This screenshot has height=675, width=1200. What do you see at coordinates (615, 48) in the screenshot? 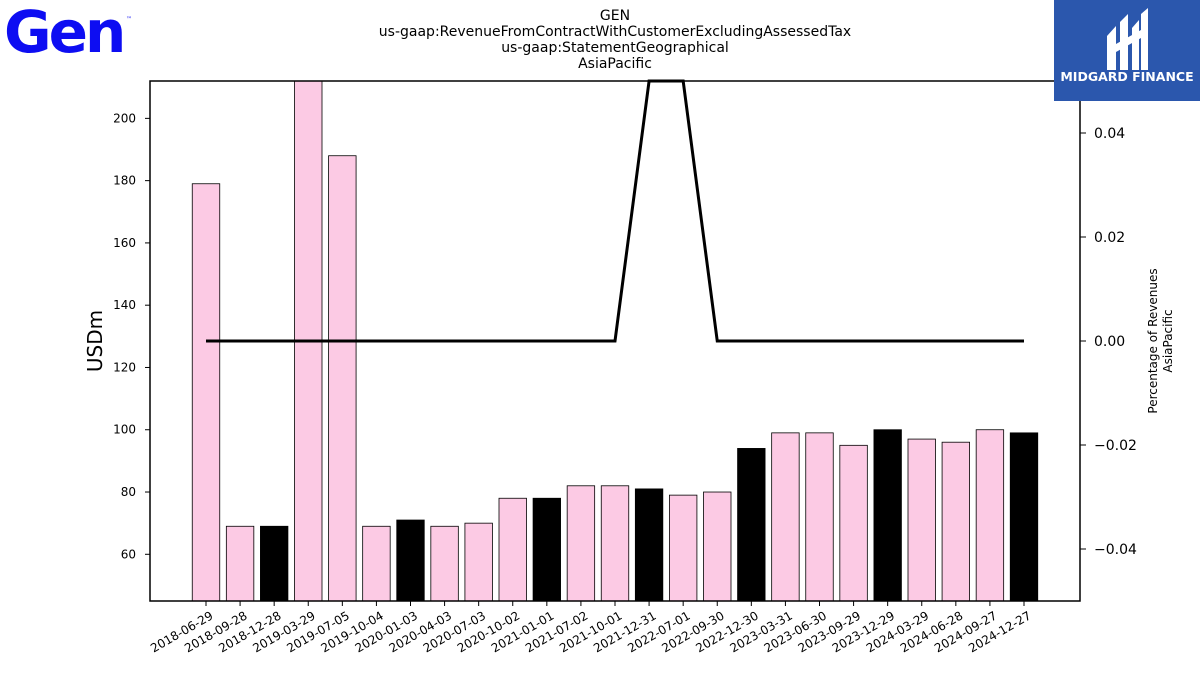
I see `title-line-3: us-gaap:StatementGeographical` at bounding box center [615, 48].